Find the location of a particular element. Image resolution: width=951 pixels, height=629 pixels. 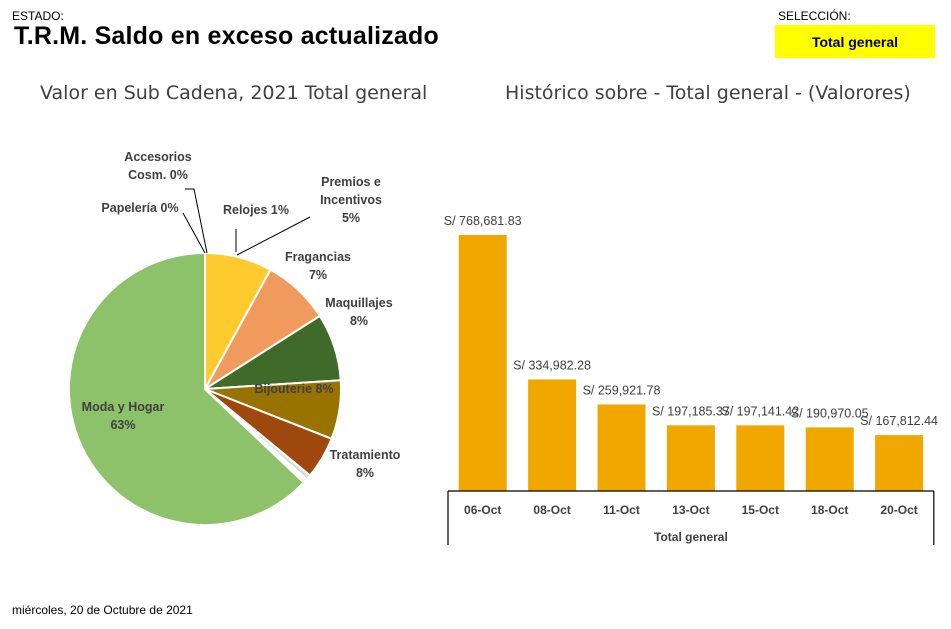

pie-slice-label: Maquillajes 8% is located at coordinates (358, 312).